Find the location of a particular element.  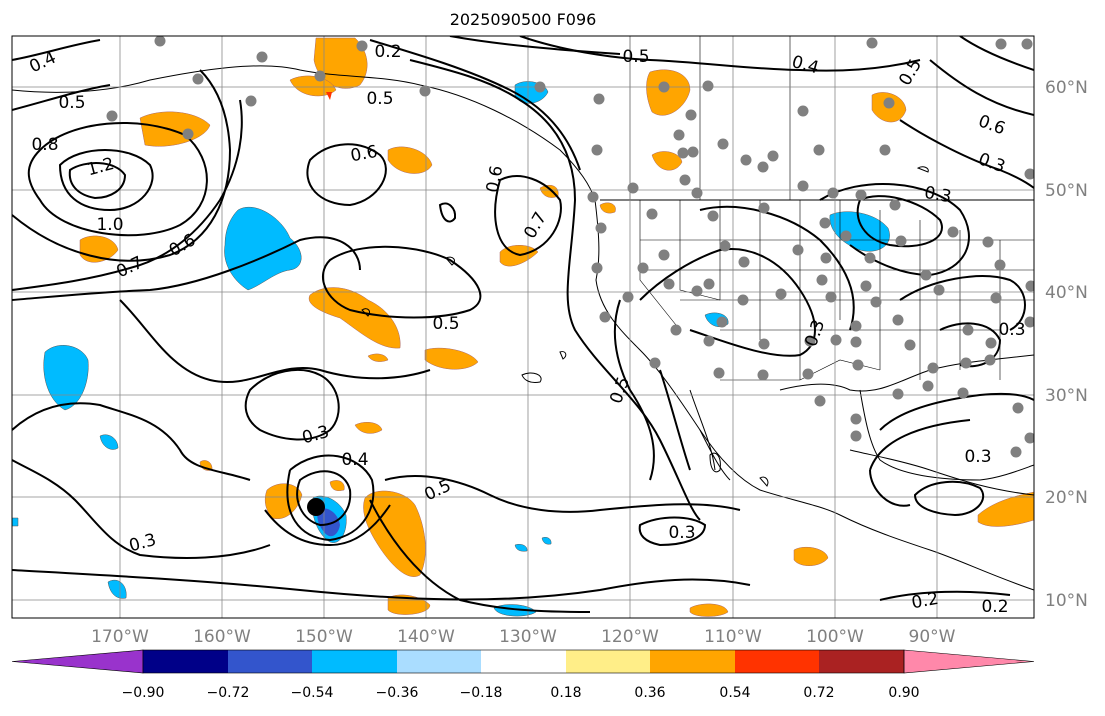

colorbar-tick: 0.54 is located at coordinates (734, 693).